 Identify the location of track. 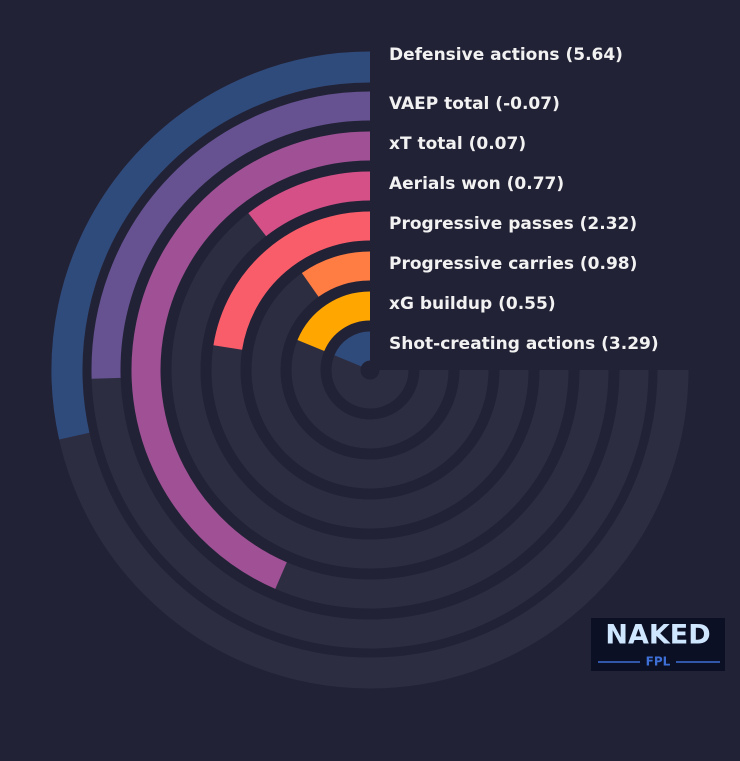
(370, 370).